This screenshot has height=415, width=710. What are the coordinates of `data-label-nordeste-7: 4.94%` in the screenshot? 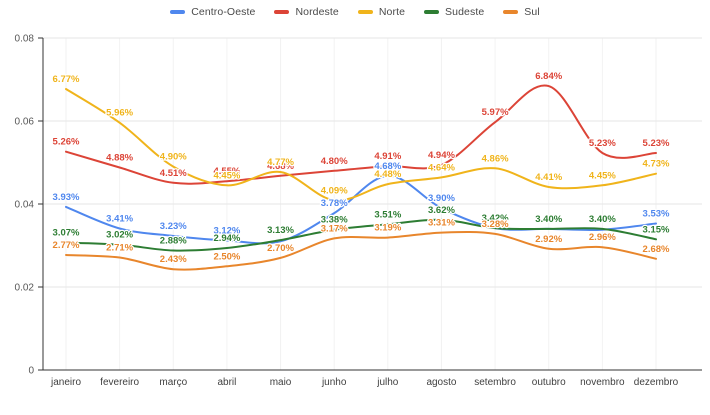 It's located at (441, 155).